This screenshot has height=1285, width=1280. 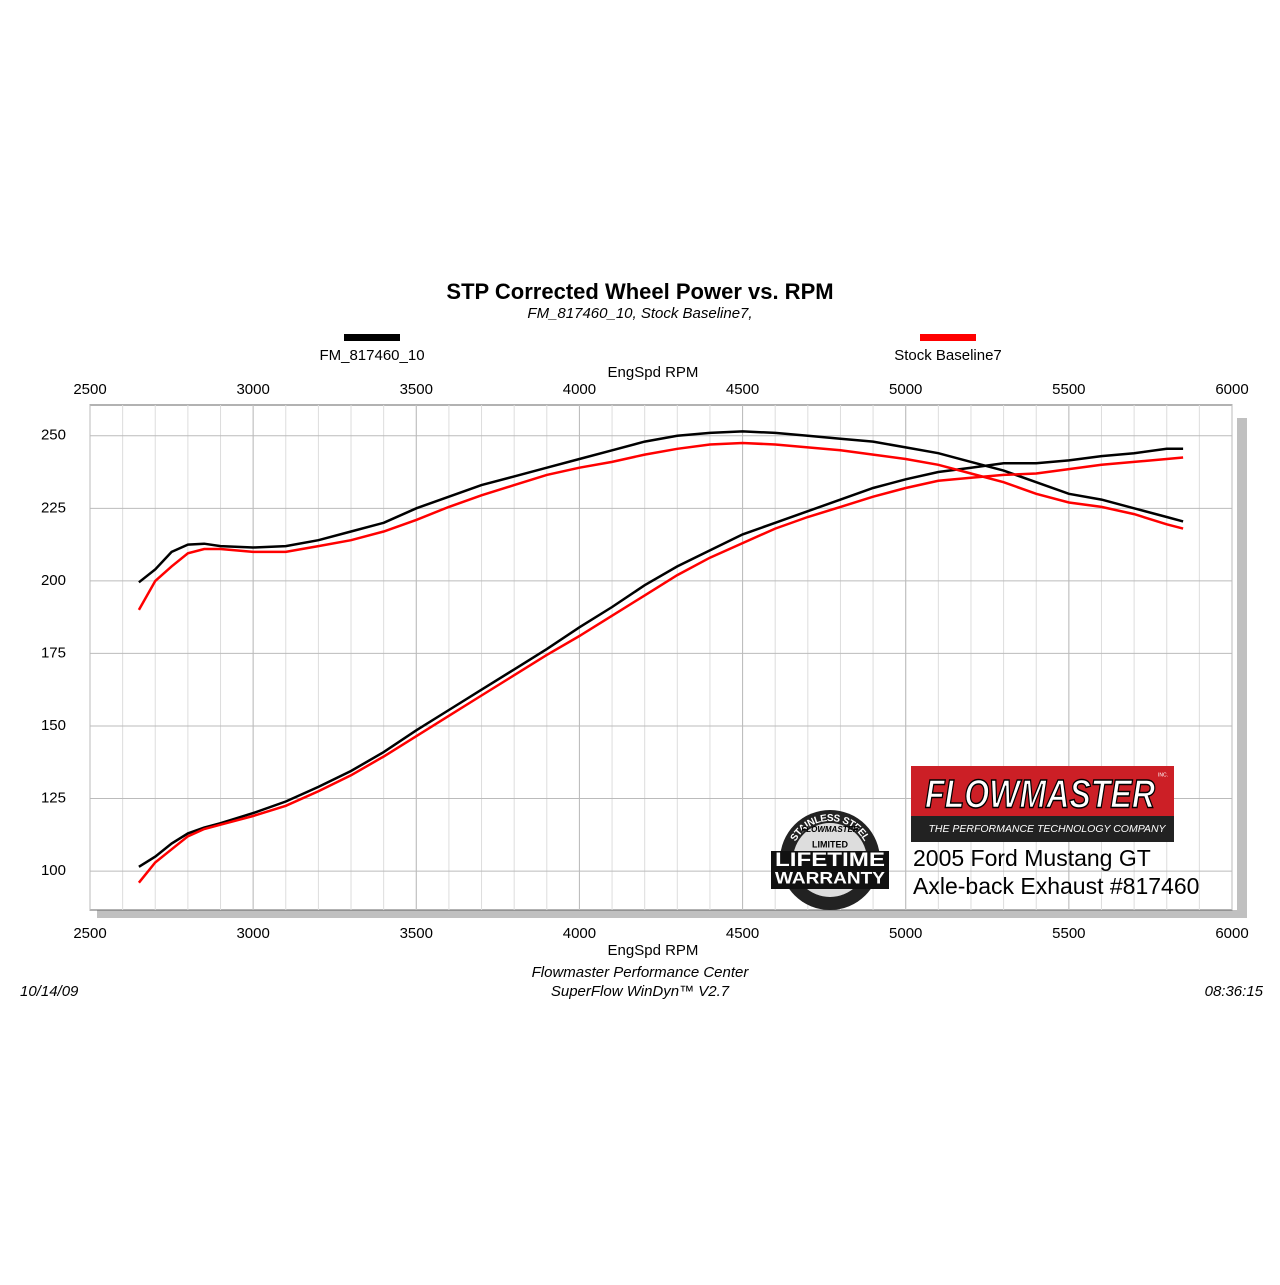 I want to click on badge-line: WARRANTY, so click(x=830, y=877).